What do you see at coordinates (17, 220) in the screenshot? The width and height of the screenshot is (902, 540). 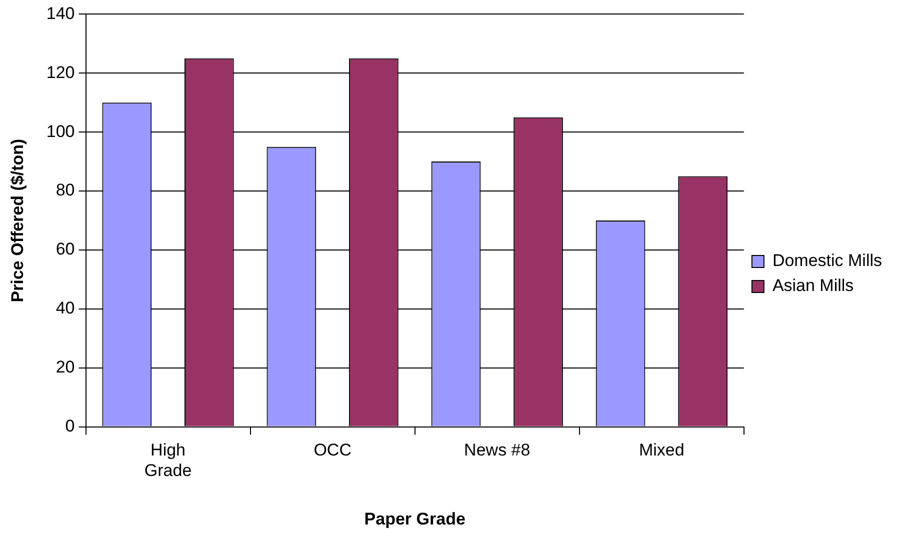 I see `y-axis-title: Price Offered ($/ton)` at bounding box center [17, 220].